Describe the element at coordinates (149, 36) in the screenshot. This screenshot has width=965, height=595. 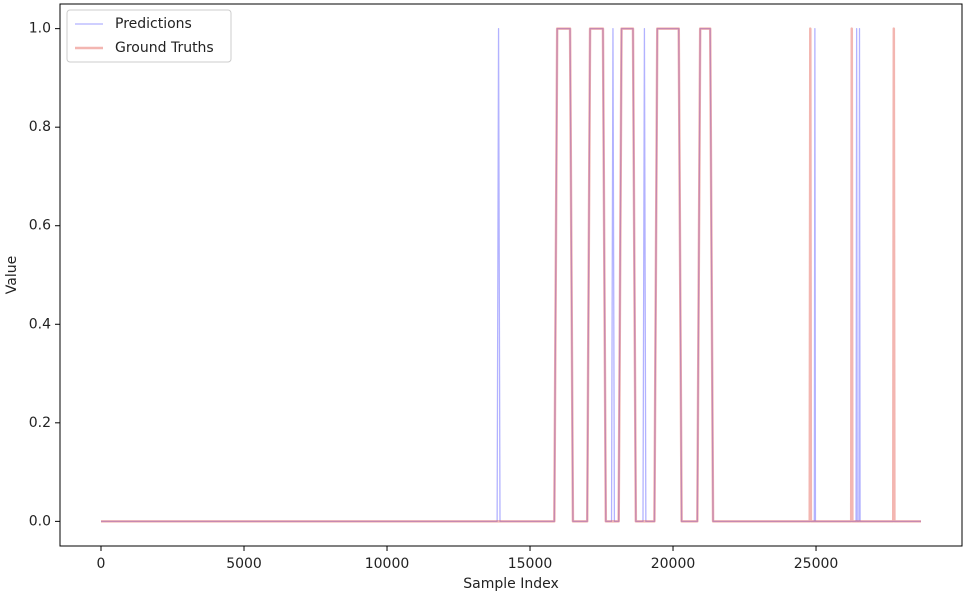
I see `legend-box` at that location.